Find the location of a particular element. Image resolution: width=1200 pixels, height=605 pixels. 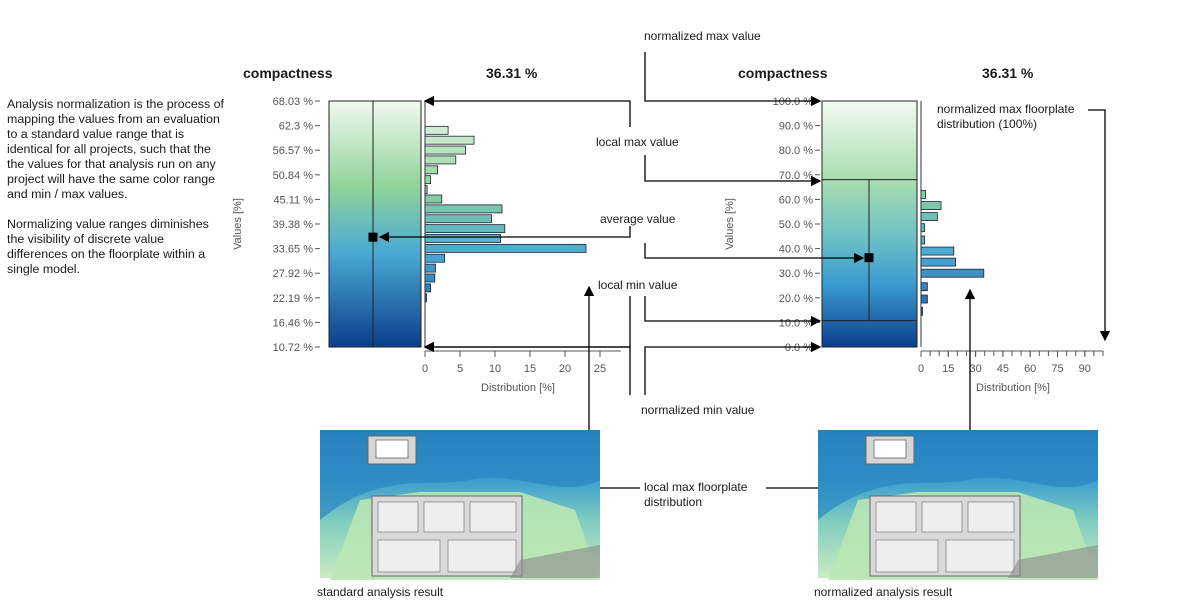

y-tick-label: 62.3 % is located at coordinates (296, 127).